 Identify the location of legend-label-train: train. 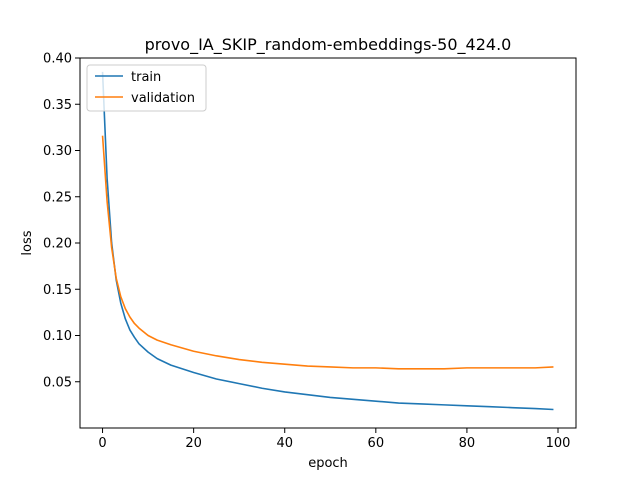
(146, 77).